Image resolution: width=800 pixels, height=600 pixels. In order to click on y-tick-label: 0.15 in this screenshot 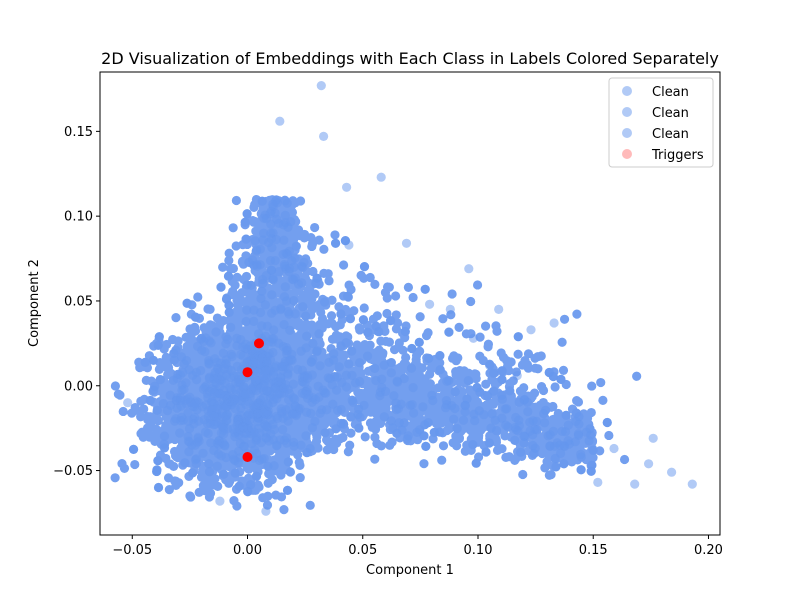, I will do `click(78, 132)`.